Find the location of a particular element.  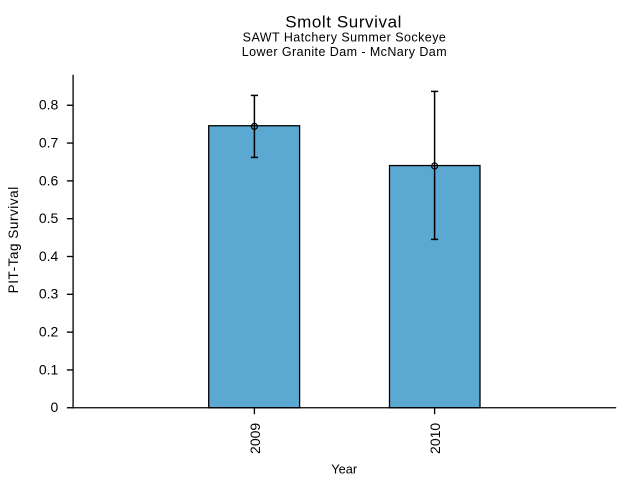

svg-text: 0.5 is located at coordinates (49, 218).